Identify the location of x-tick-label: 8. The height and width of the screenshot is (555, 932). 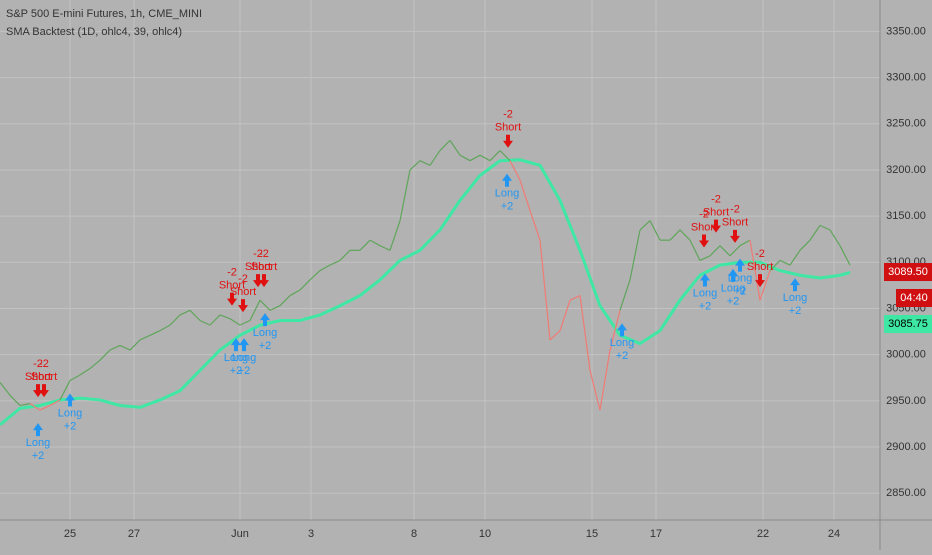
(414, 534).